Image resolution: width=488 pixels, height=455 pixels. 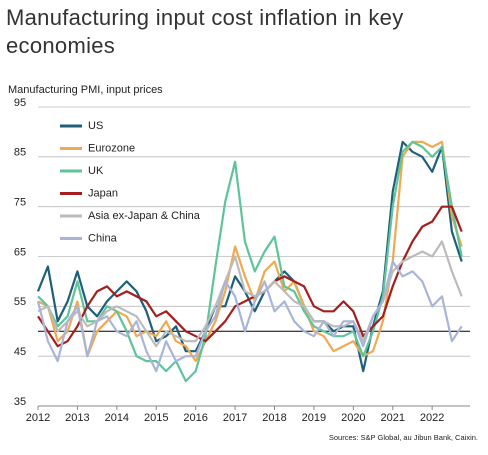 I want to click on x-tick-label: 2012, so click(x=38, y=418).